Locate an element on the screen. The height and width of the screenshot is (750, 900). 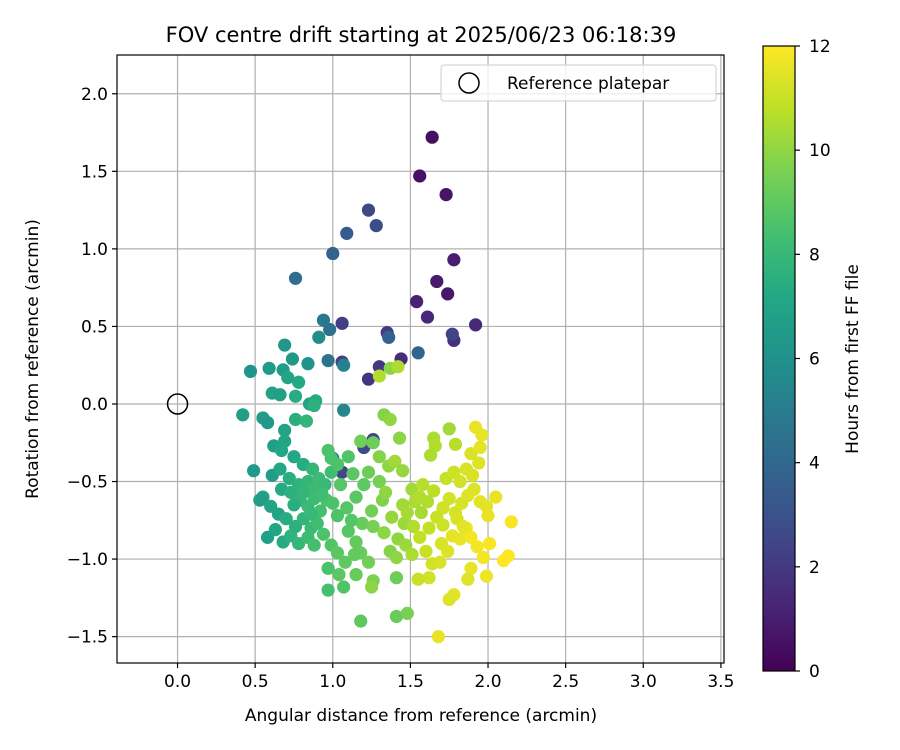
y-axis-ticks: −1.5 −1.0 −0.5 0.0 0.5 1.0 1.5 2.0 is located at coordinates (92, 366).